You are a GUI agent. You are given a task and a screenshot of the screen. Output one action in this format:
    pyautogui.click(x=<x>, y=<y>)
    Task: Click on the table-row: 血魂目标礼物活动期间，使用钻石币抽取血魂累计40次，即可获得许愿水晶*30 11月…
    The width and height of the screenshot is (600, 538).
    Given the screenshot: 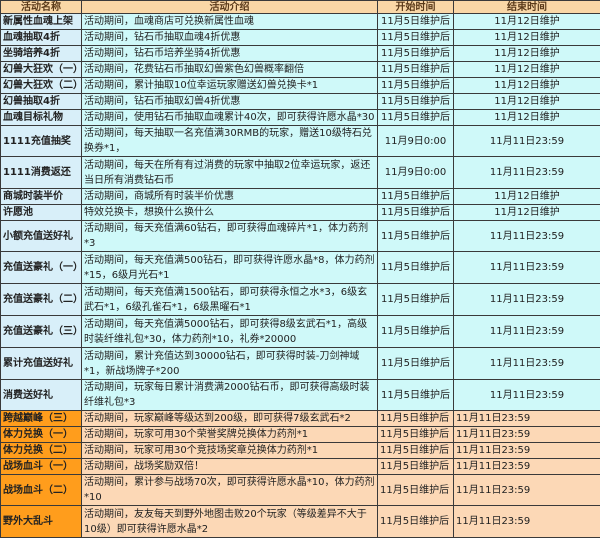 What is the action you would take?
    pyautogui.click(x=300, y=118)
    